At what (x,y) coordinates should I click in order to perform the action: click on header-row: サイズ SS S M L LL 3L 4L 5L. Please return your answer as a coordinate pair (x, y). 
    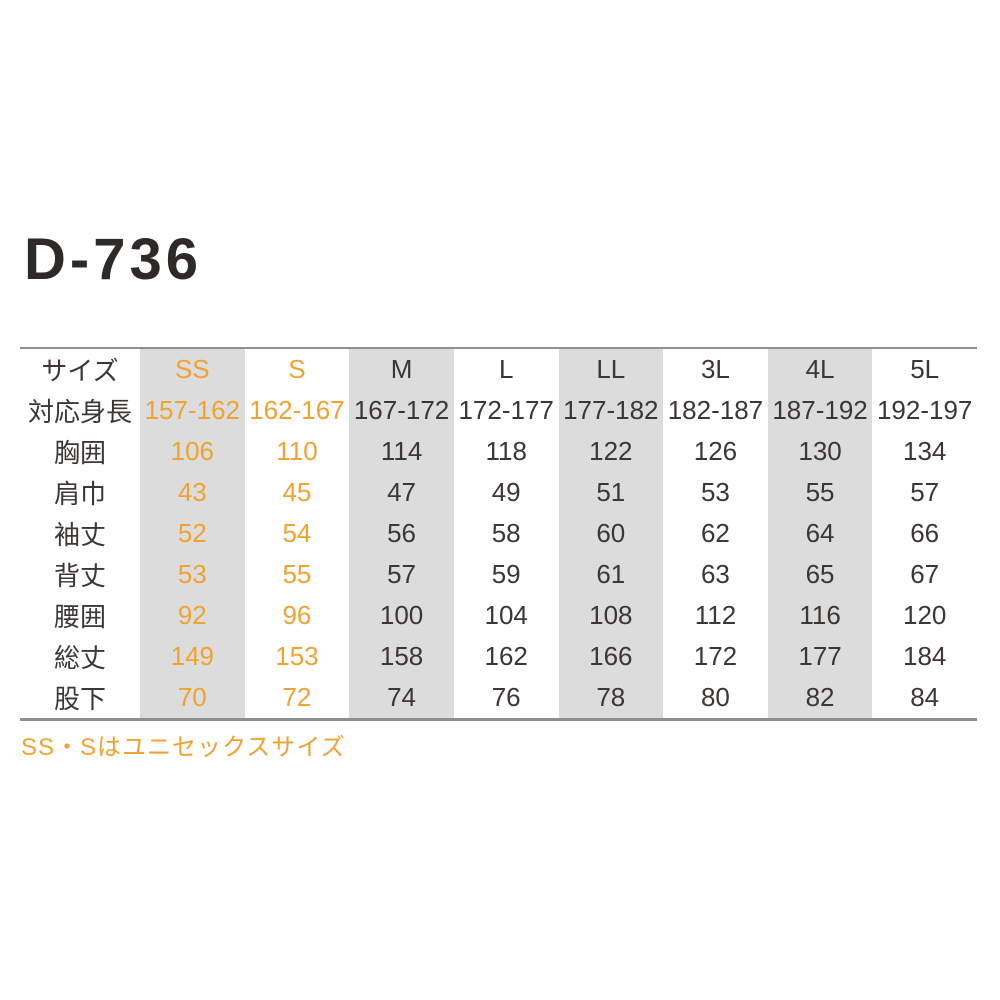
    Looking at the image, I should click on (498, 369).